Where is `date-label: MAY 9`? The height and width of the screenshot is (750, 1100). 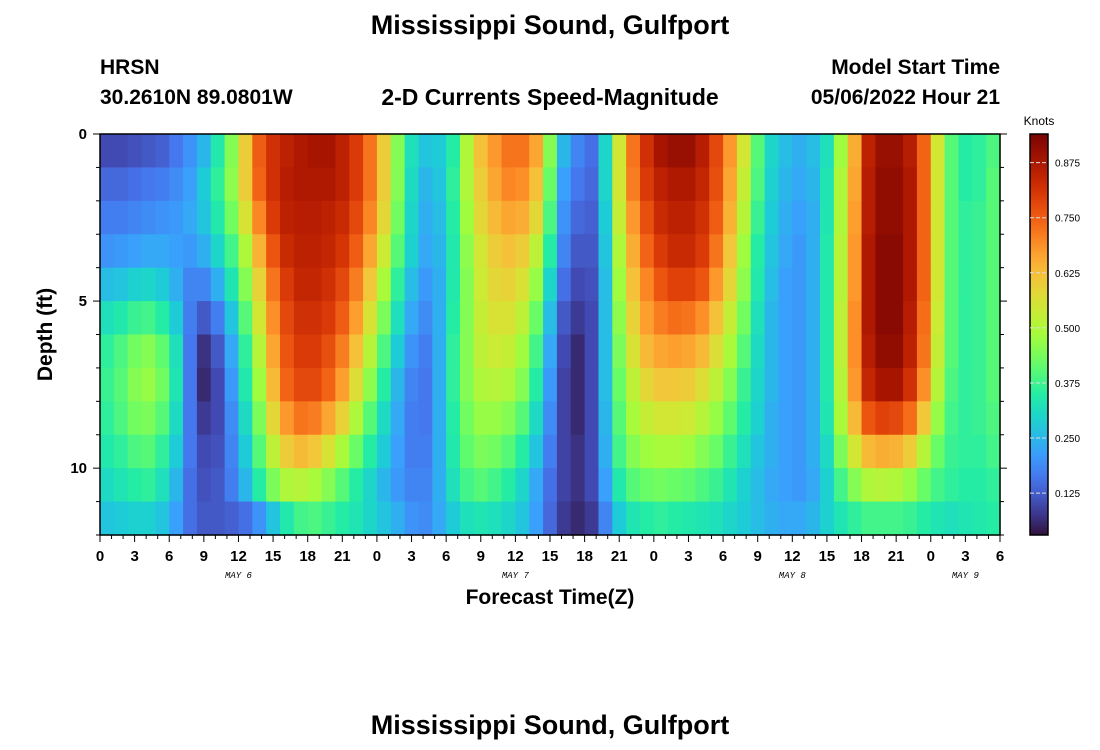 date-label: MAY 9 is located at coordinates (966, 576).